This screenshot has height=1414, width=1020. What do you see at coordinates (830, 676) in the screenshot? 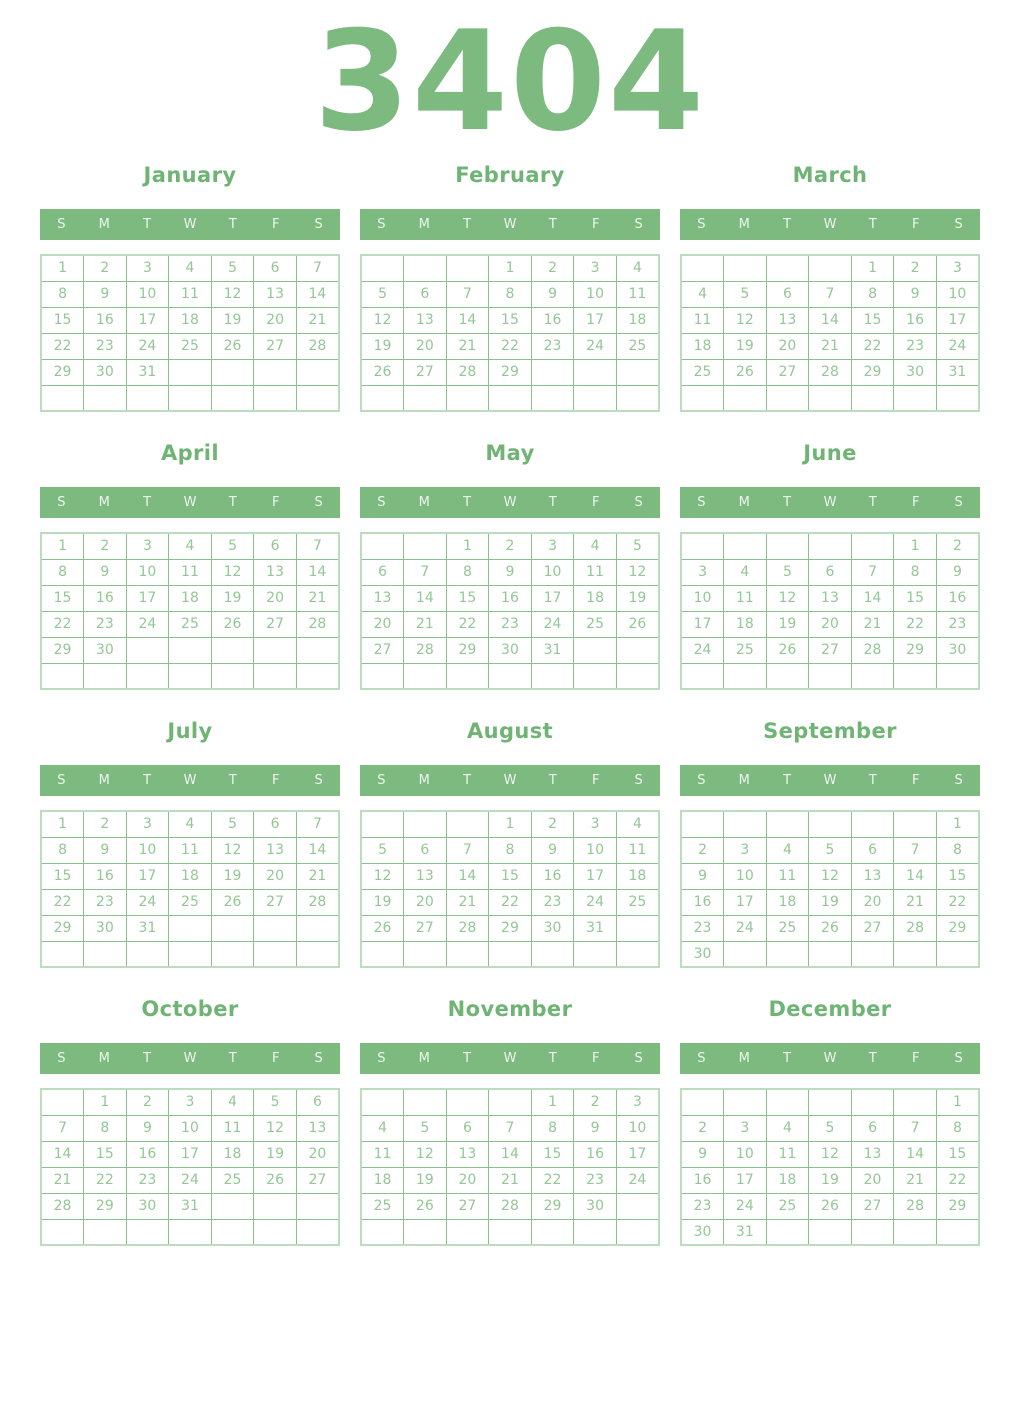
I see `week-row` at bounding box center [830, 676].